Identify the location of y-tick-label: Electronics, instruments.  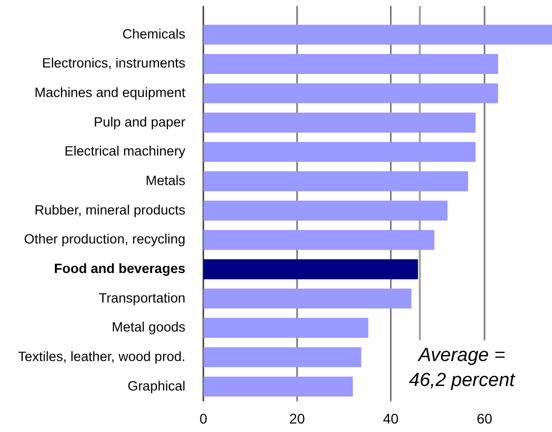
(114, 63).